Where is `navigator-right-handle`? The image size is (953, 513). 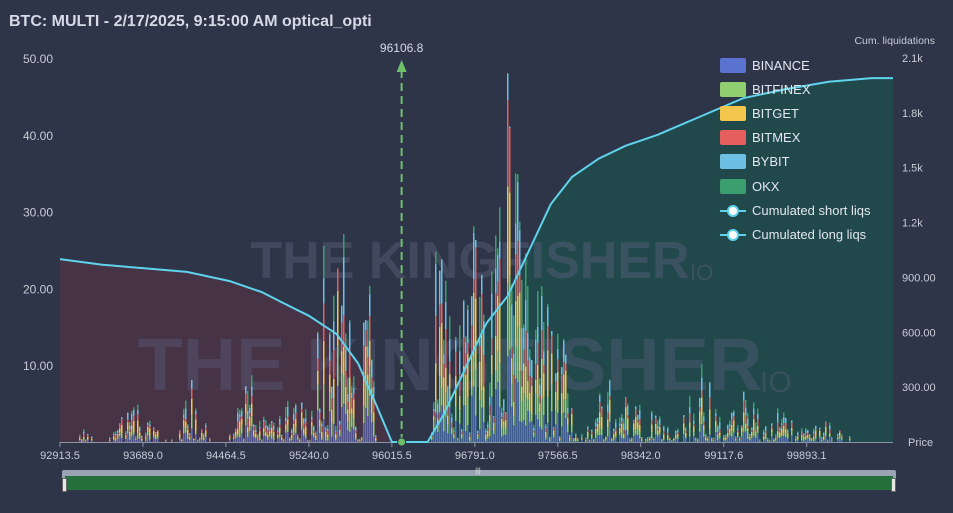
navigator-right-handle is located at coordinates (893, 485).